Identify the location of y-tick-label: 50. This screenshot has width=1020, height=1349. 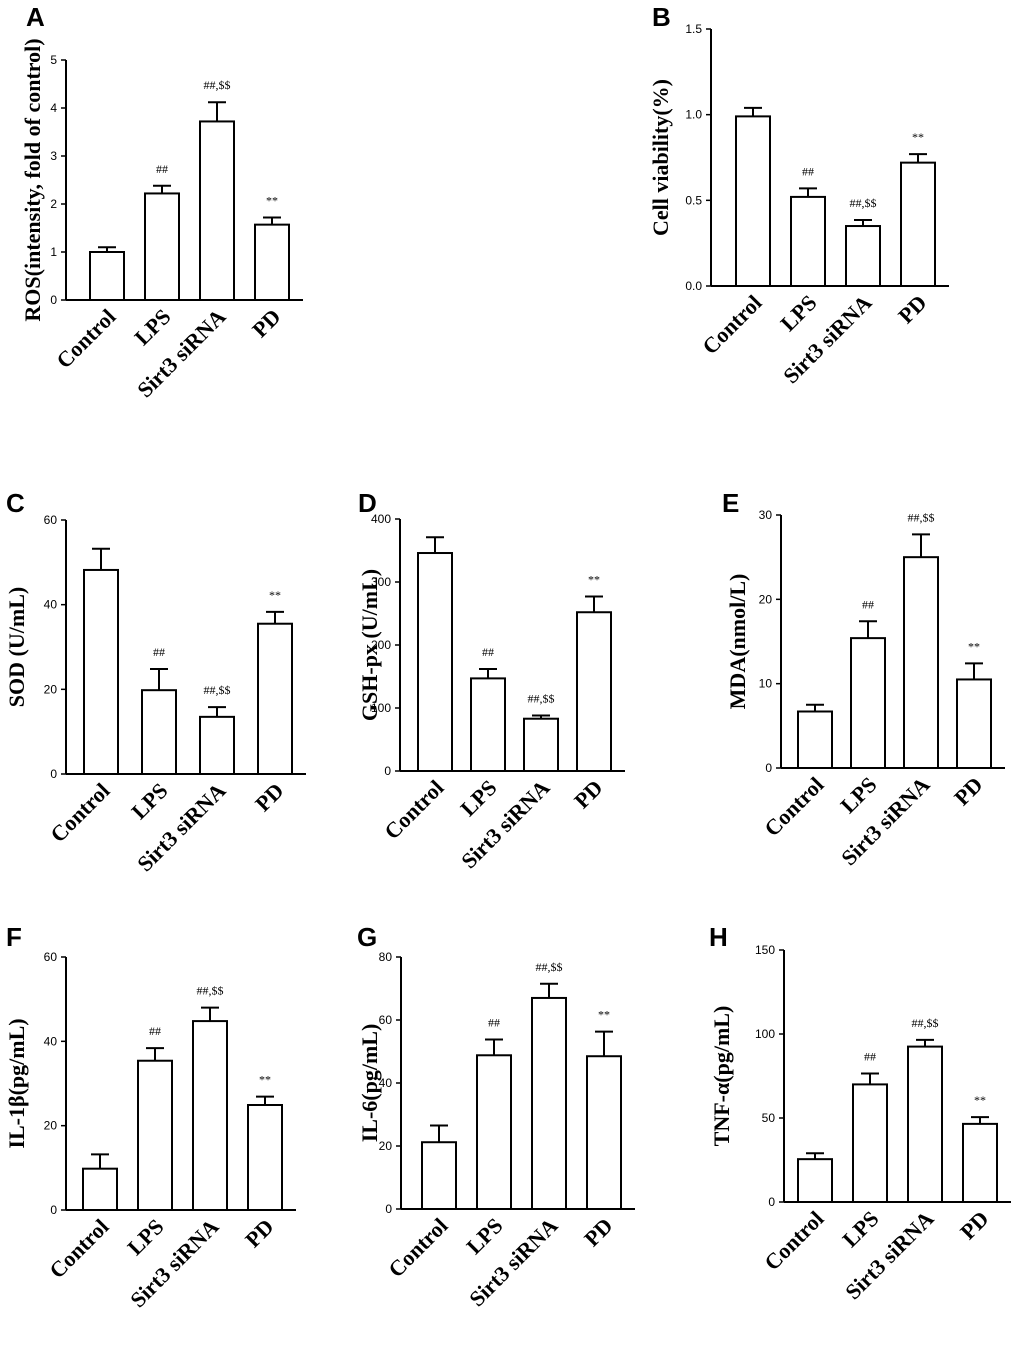
(769, 1118).